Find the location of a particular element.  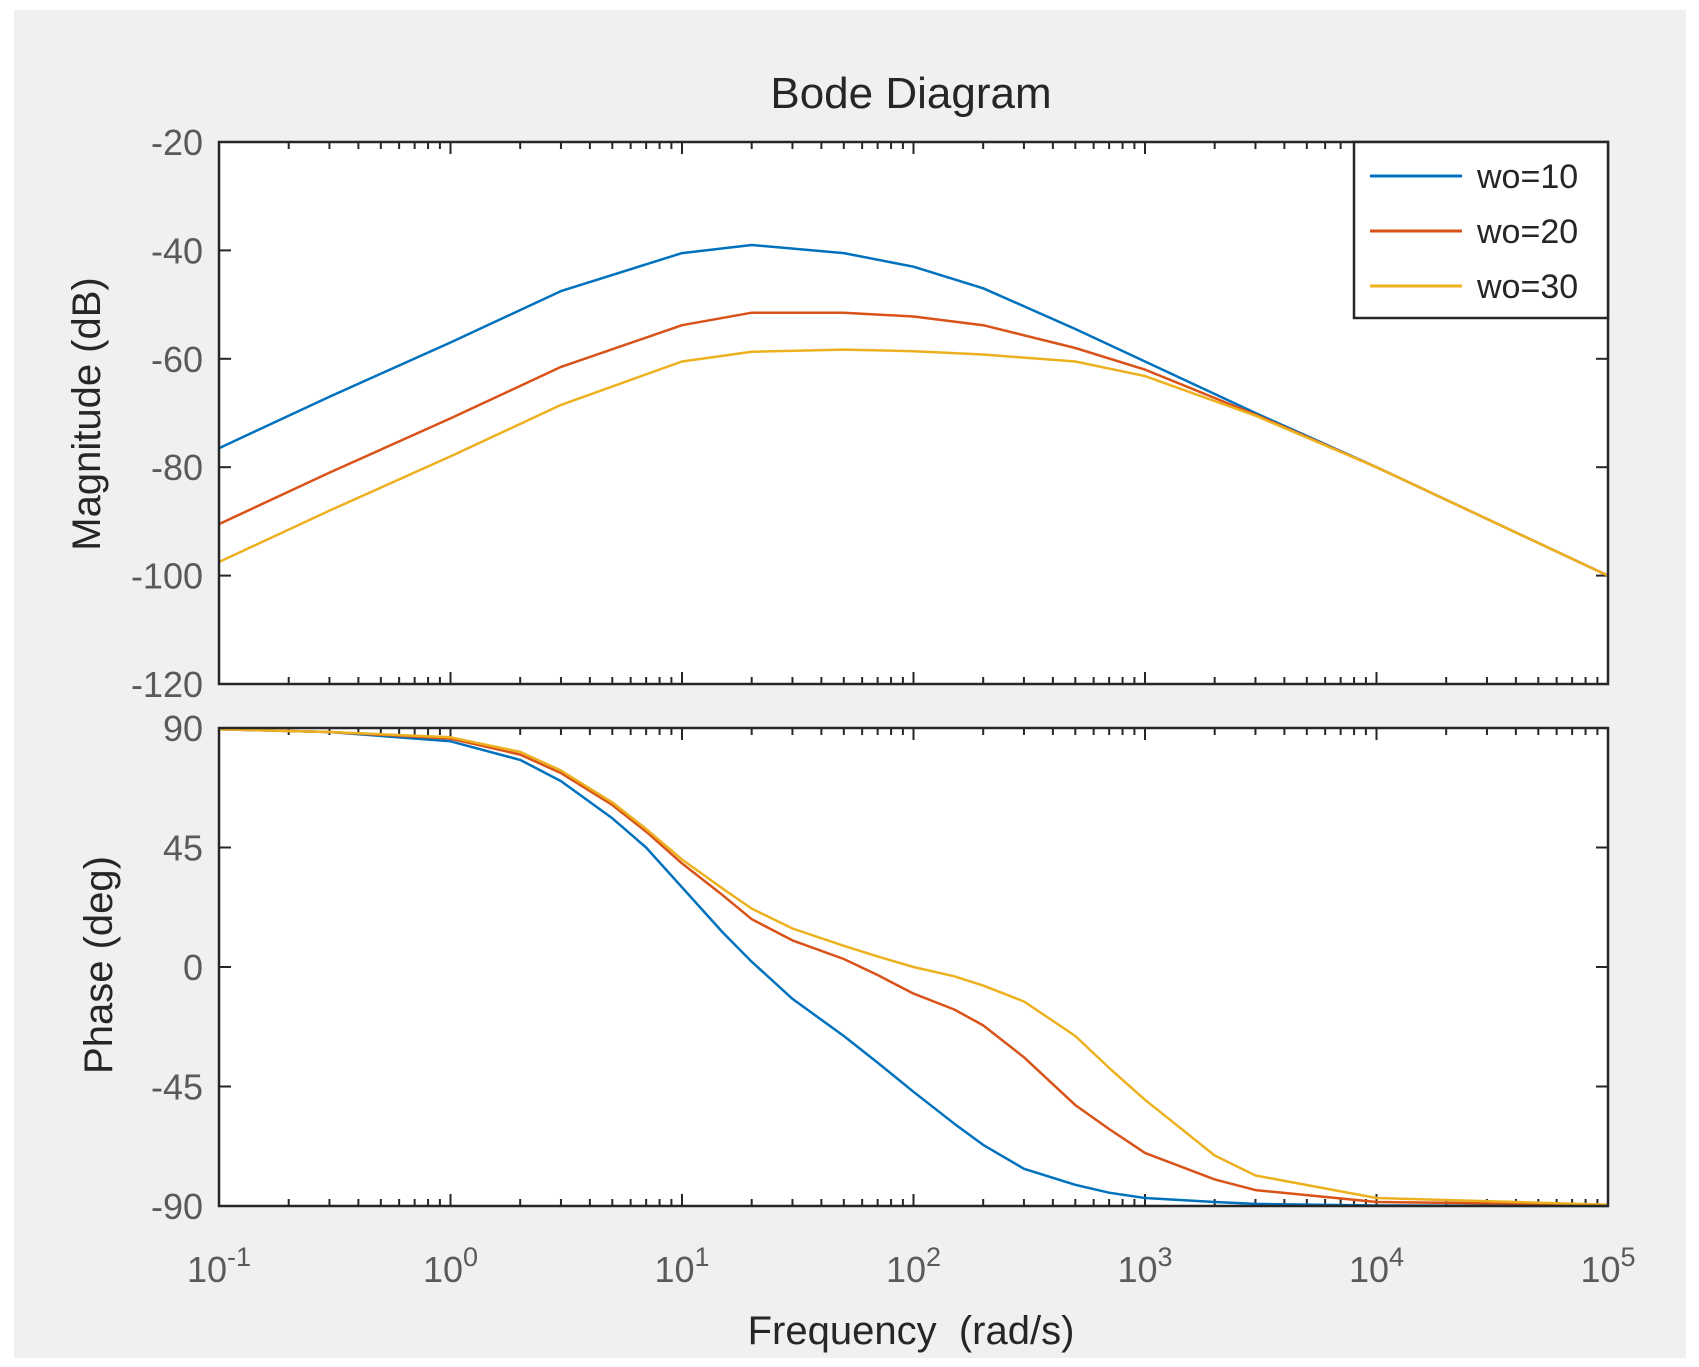

chart-title: Bode Diagram is located at coordinates (910, 93).